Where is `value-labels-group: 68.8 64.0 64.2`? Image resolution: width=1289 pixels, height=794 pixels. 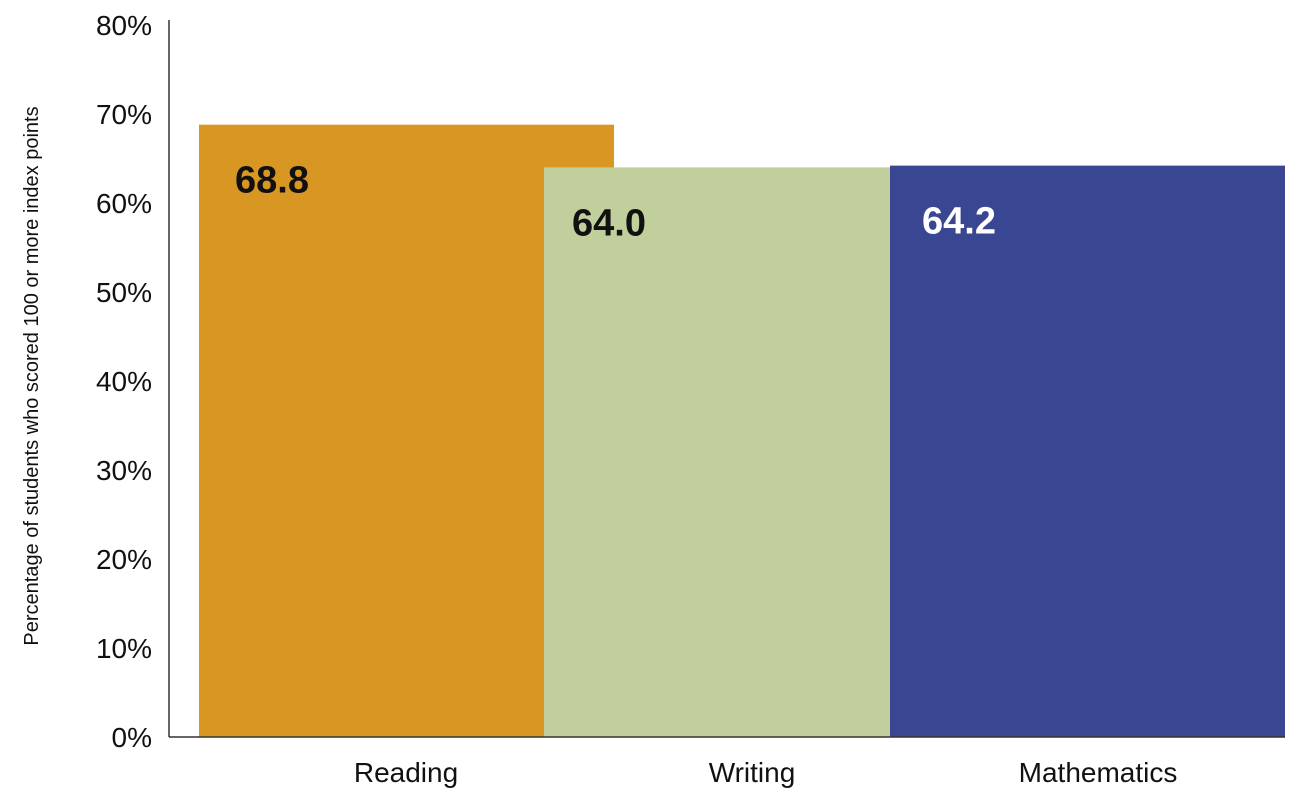
value-labels-group: 68.8 64.0 64.2 is located at coordinates (615, 202).